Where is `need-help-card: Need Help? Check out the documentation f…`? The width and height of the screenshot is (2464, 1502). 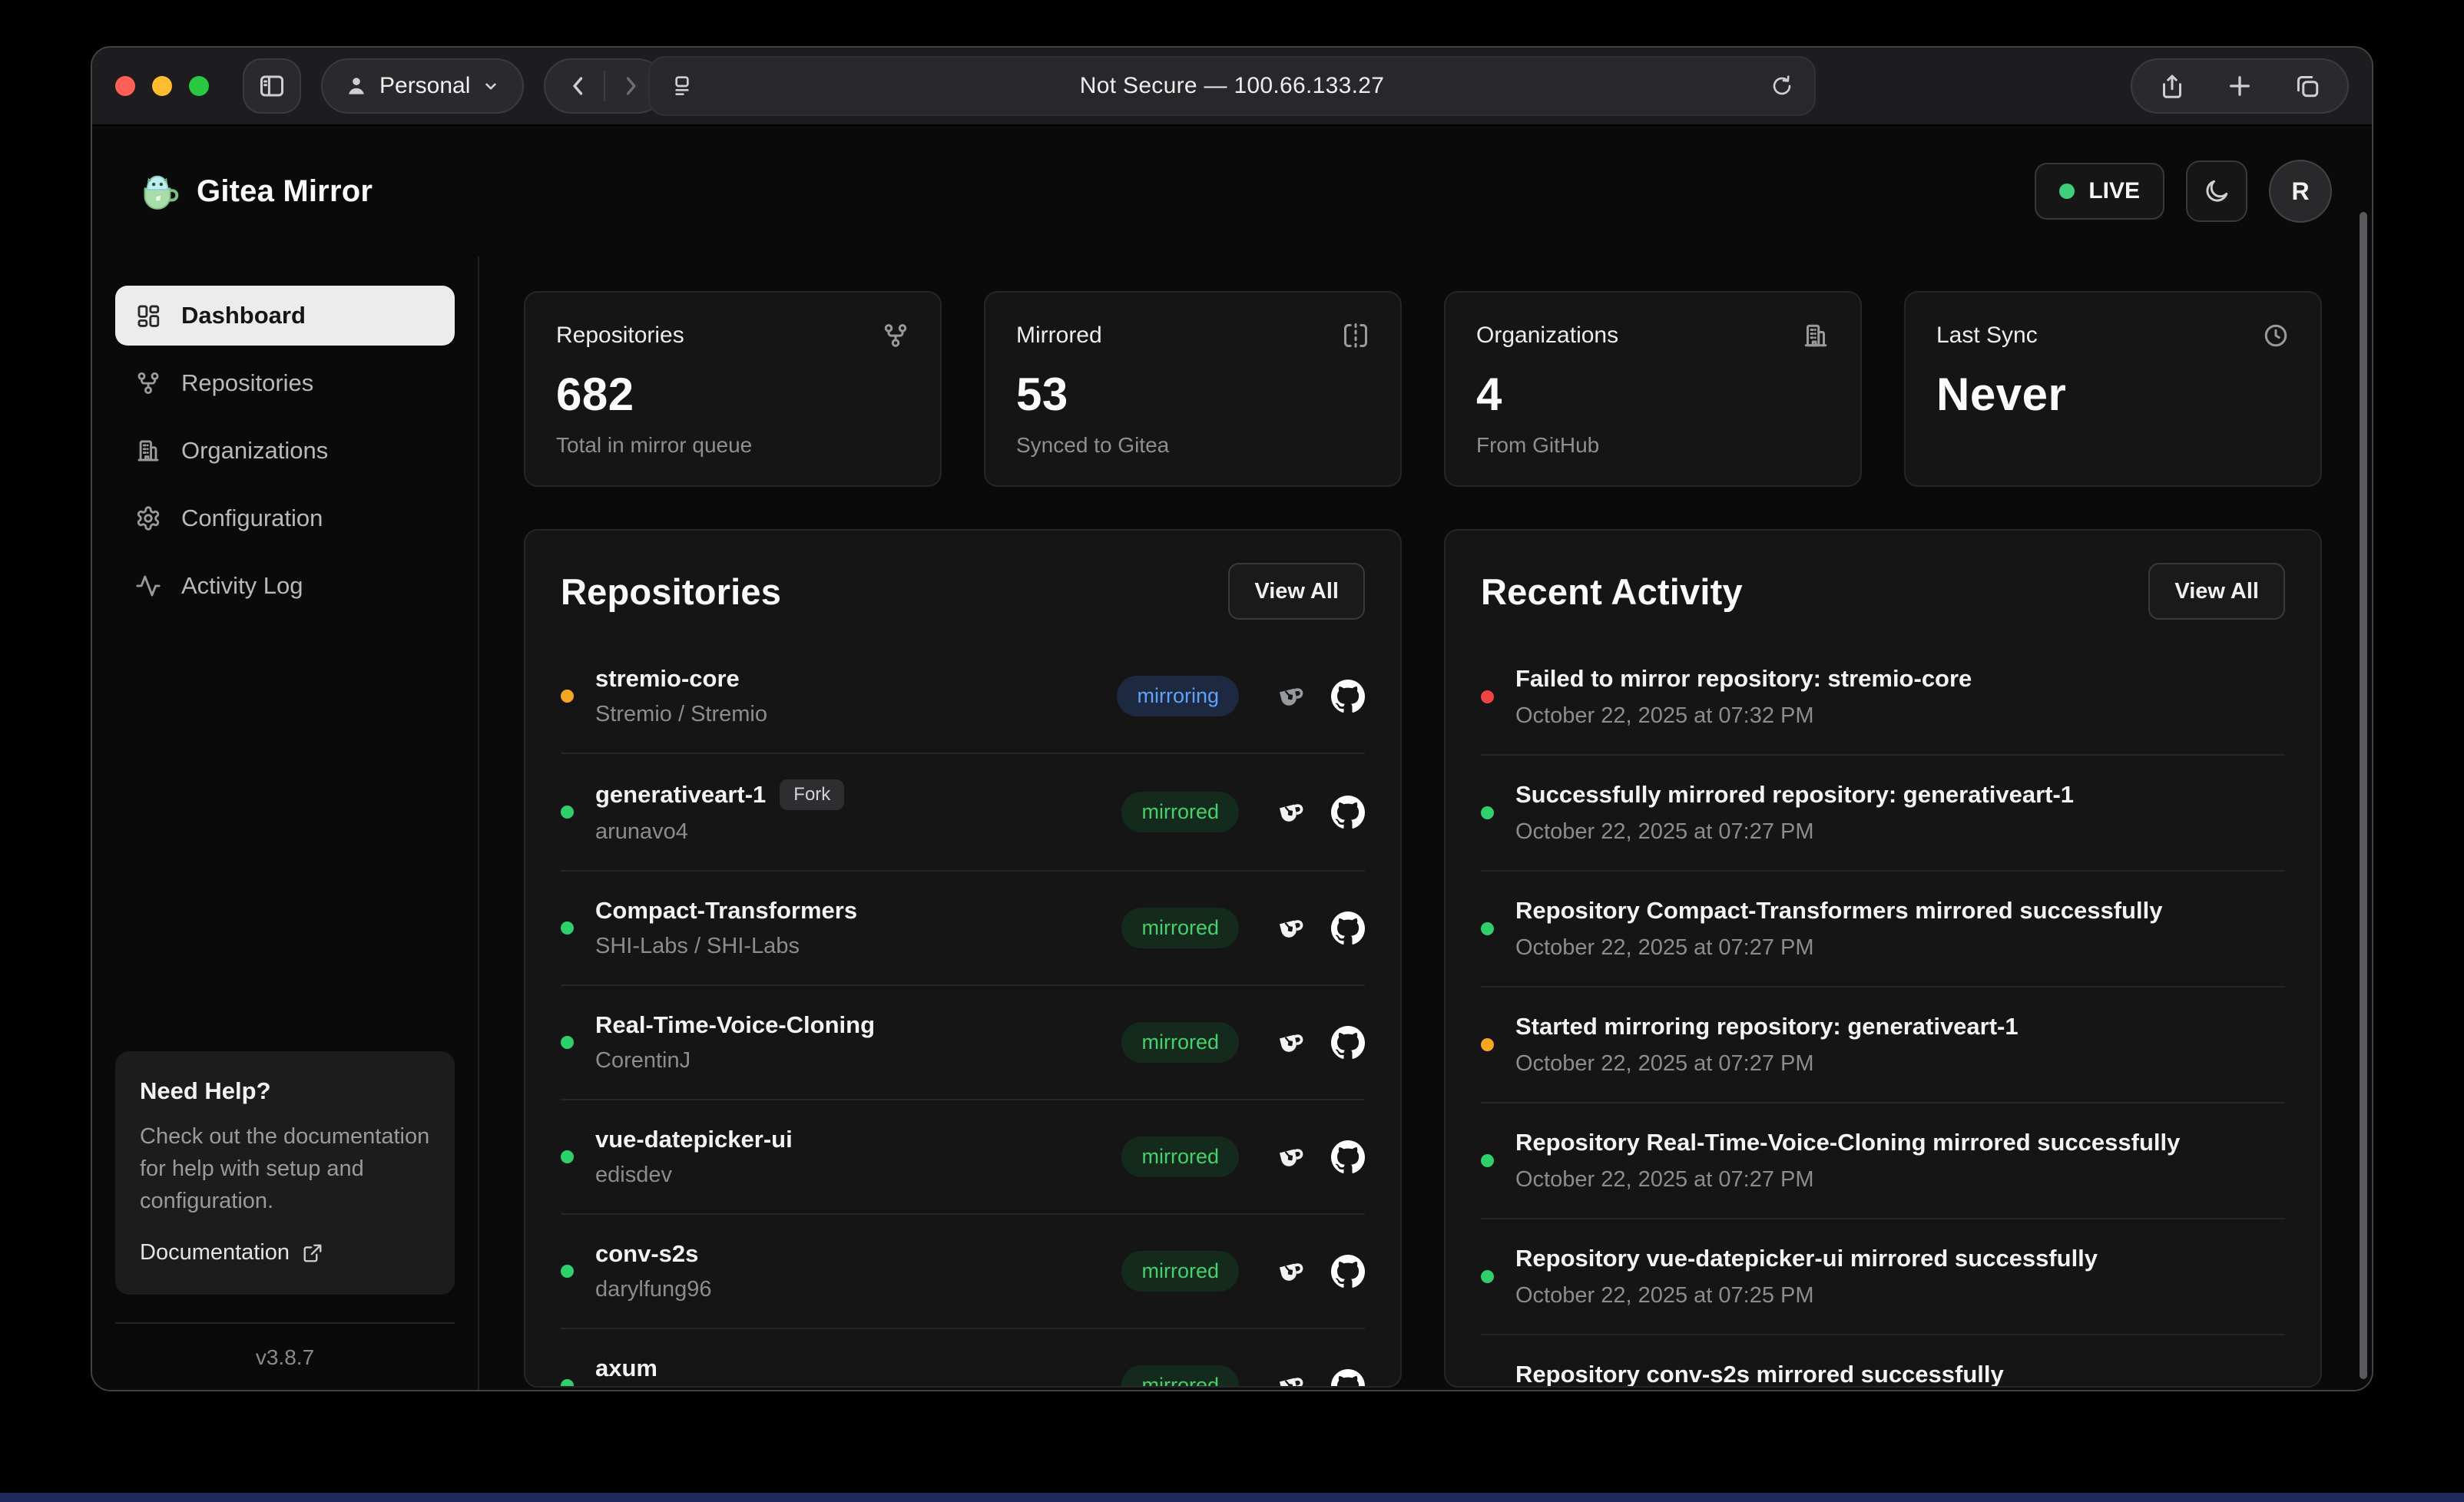
need-help-card: Need Help? Check out the documentation f… is located at coordinates (285, 1172).